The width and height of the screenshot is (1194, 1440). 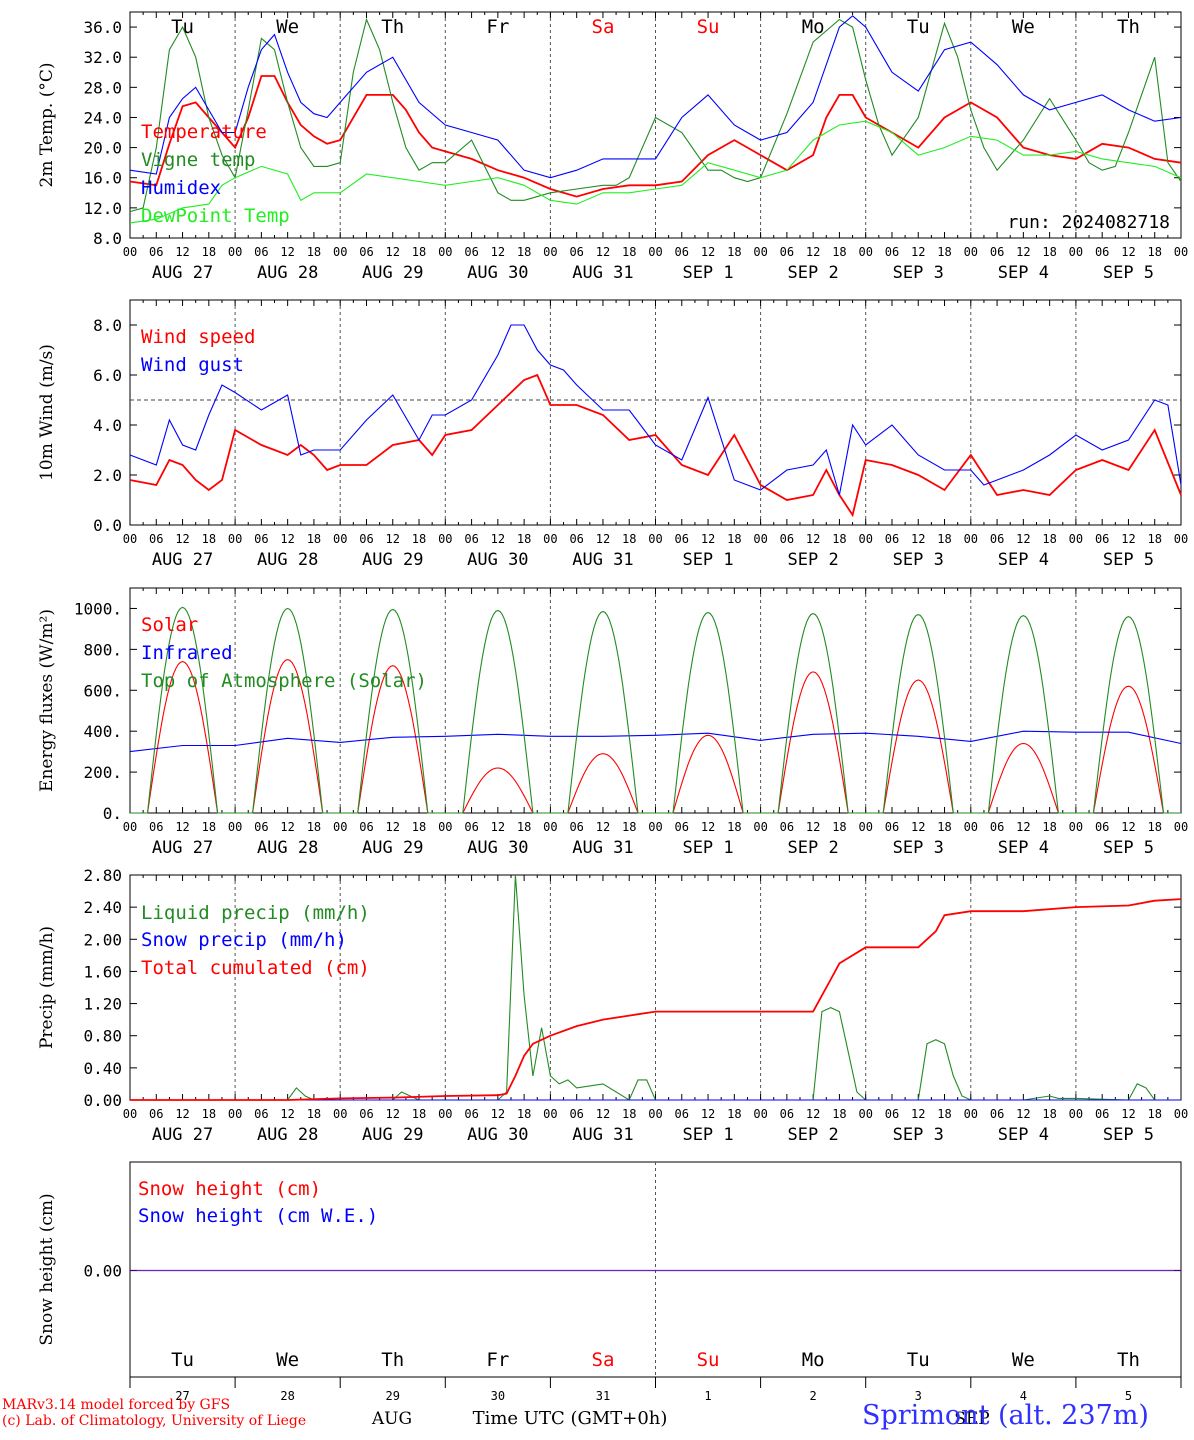 I want to click on day-number: 4, so click(x=1023, y=1396).